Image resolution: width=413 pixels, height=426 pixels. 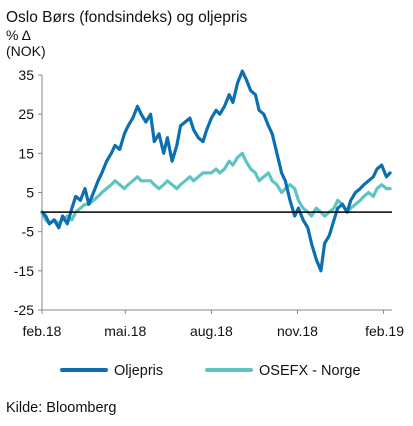 I want to click on x-tick-label: aug.18, so click(x=211, y=331).